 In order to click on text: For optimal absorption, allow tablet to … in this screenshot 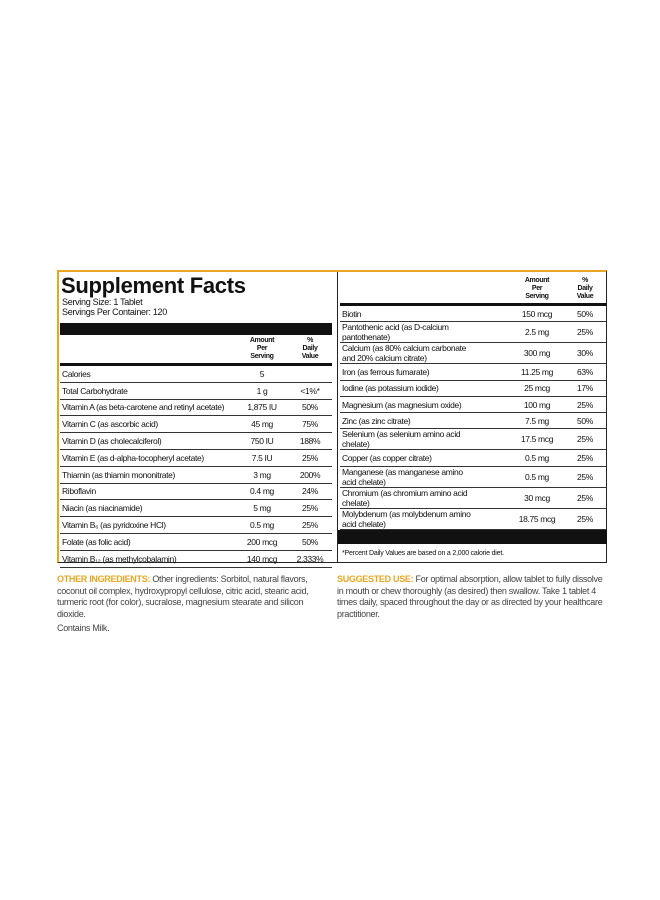, I will do `click(470, 596)`.